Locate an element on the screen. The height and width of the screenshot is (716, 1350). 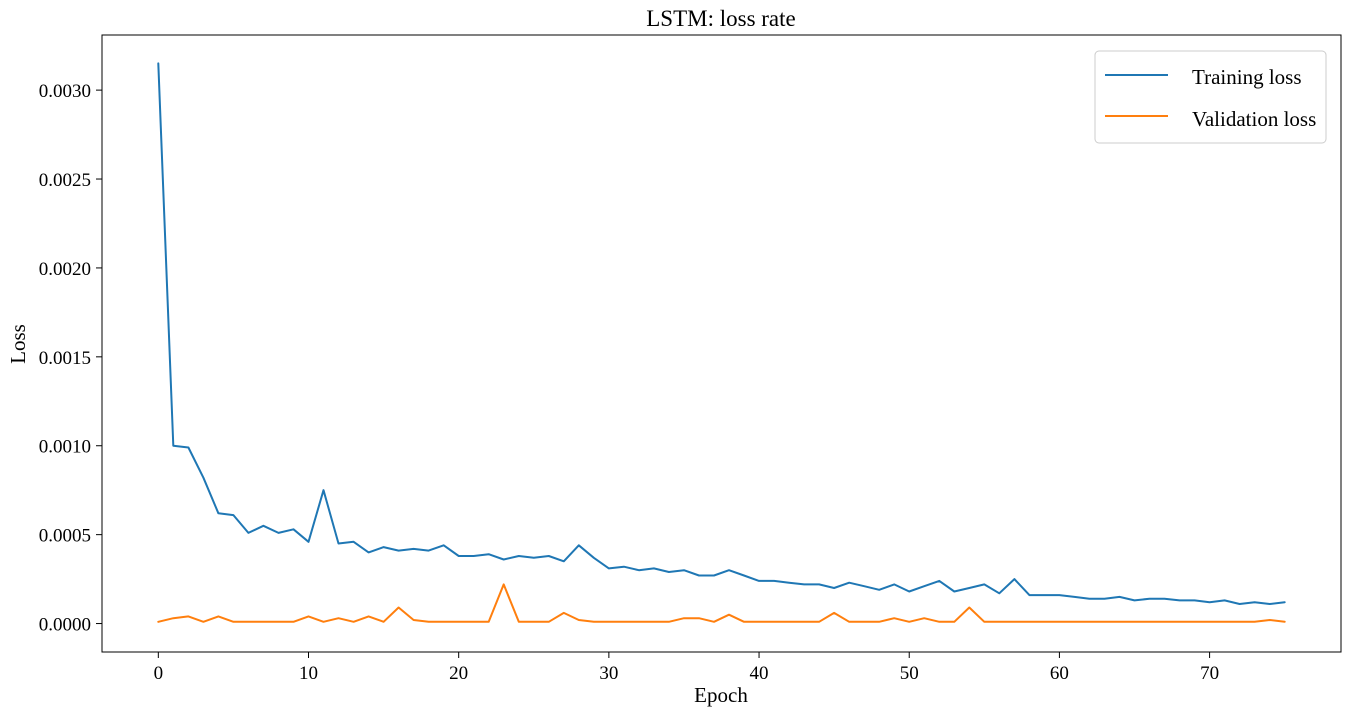
x-tick-label: 10 is located at coordinates (308, 673).